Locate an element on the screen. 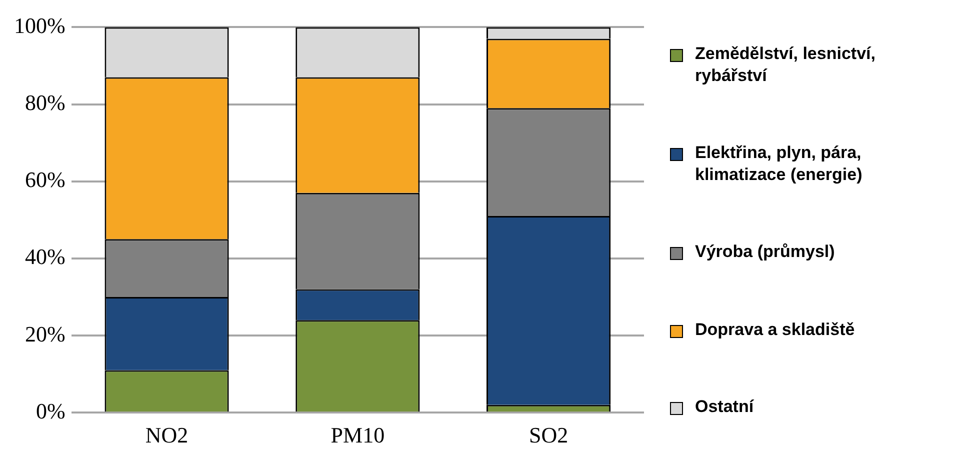  y-tick-label: 100% is located at coordinates (40, 25).